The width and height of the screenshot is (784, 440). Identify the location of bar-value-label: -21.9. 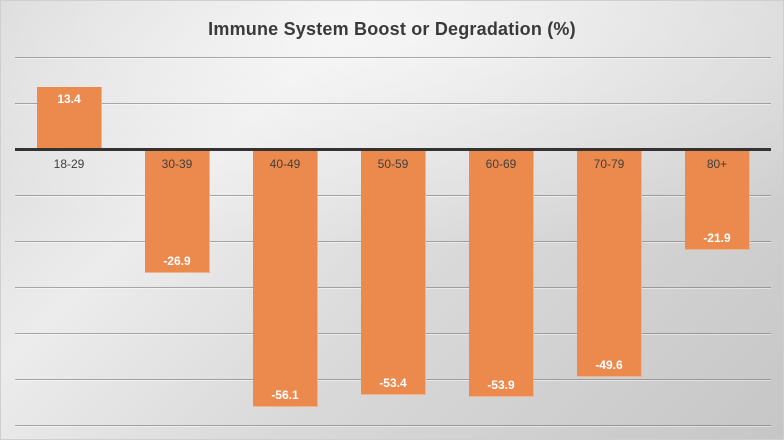
(717, 237).